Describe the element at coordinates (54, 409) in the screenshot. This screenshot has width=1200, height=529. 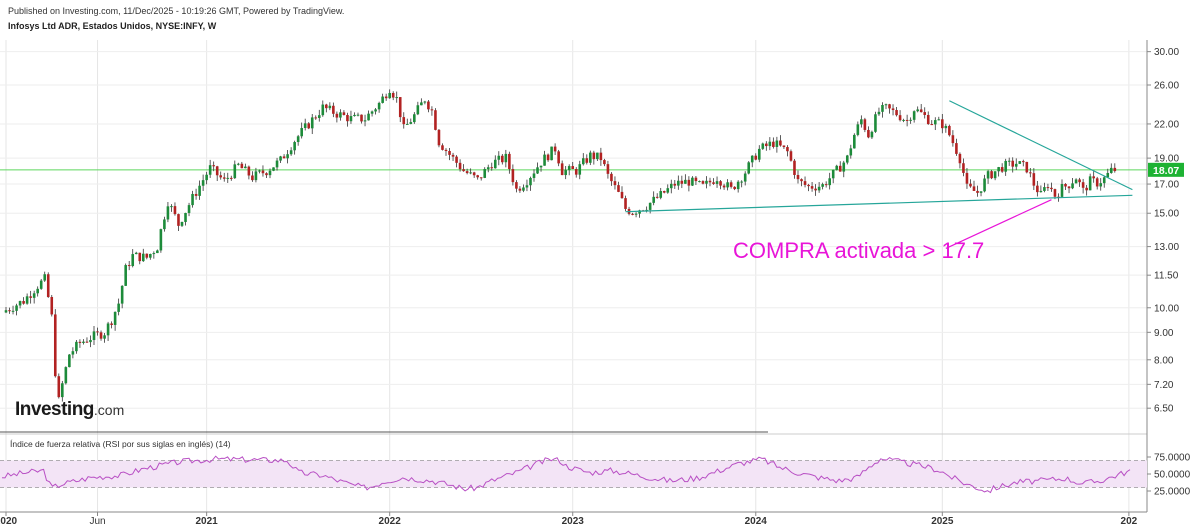
I see `logo-name: Investing` at that location.